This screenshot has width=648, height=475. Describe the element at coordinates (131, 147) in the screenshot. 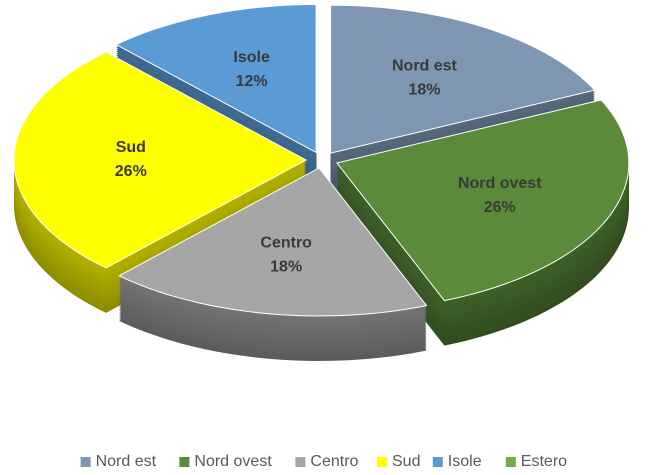

I see `slice-category: Sud` at that location.